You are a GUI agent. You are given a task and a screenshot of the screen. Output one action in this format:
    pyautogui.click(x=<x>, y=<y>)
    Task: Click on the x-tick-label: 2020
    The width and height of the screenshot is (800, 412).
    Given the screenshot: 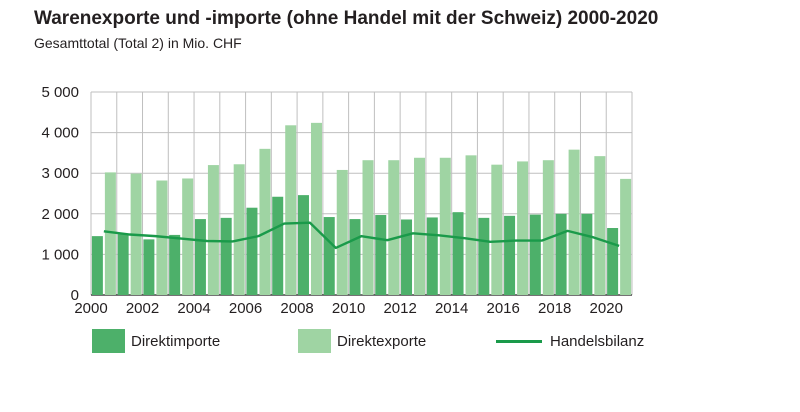 What is the action you would take?
    pyautogui.click(x=606, y=308)
    